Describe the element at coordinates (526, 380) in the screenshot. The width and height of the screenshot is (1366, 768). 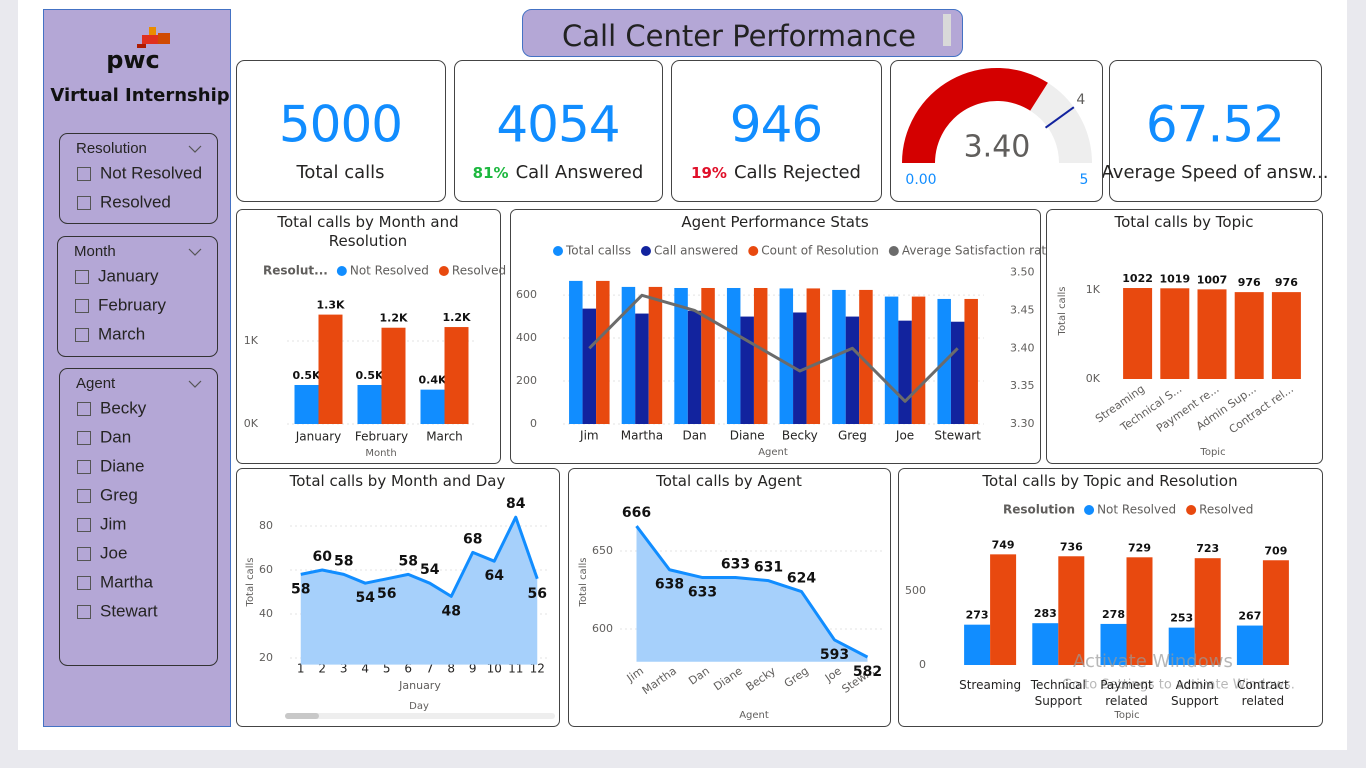
I see `y-tick-label: 200` at that location.